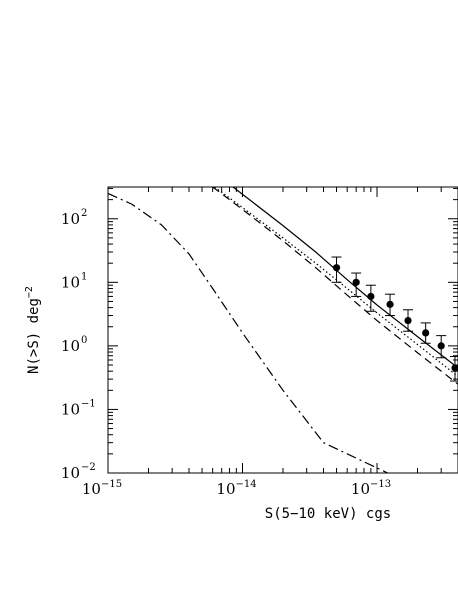 This screenshot has width=458, height=592. I want to click on data-points, so click(394, 319).